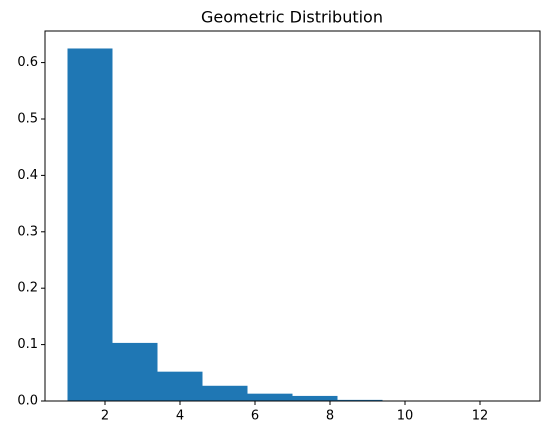 The width and height of the screenshot is (547, 439). I want to click on y-tick-label: 0.1, so click(27, 344).